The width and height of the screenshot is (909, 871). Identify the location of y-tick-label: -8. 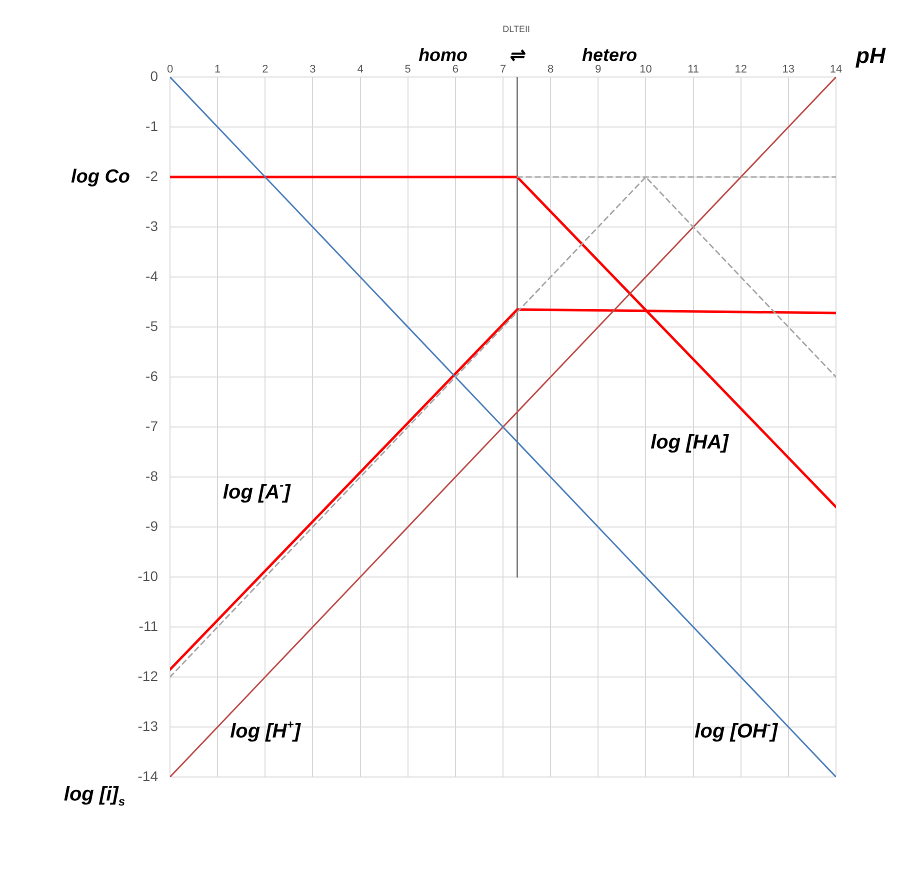
(152, 476).